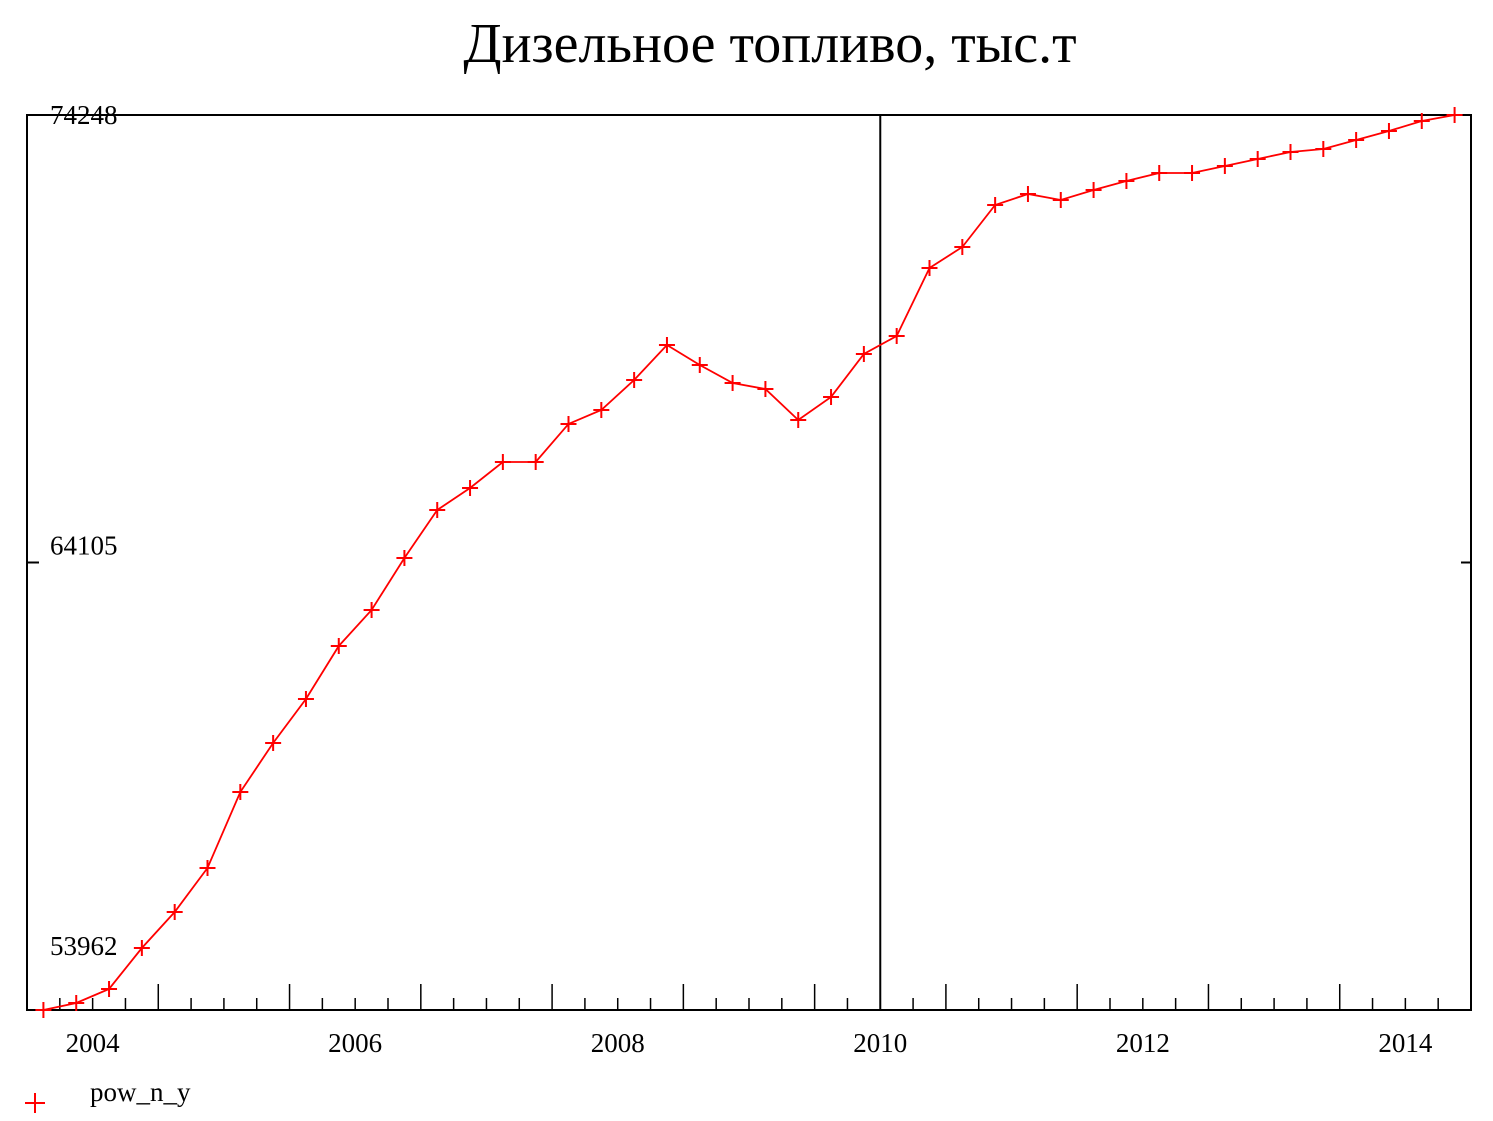 This screenshot has height=1121, width=1493. I want to click on y-tick-label: 64105, so click(84, 546).